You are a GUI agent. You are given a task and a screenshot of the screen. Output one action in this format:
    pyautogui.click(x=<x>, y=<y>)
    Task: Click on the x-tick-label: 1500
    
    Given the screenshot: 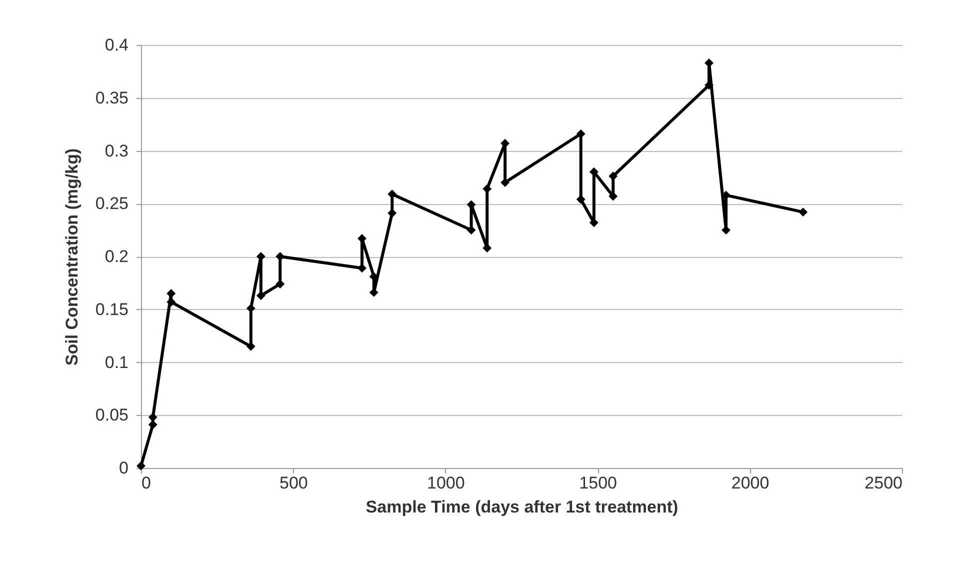 What is the action you would take?
    pyautogui.click(x=598, y=483)
    